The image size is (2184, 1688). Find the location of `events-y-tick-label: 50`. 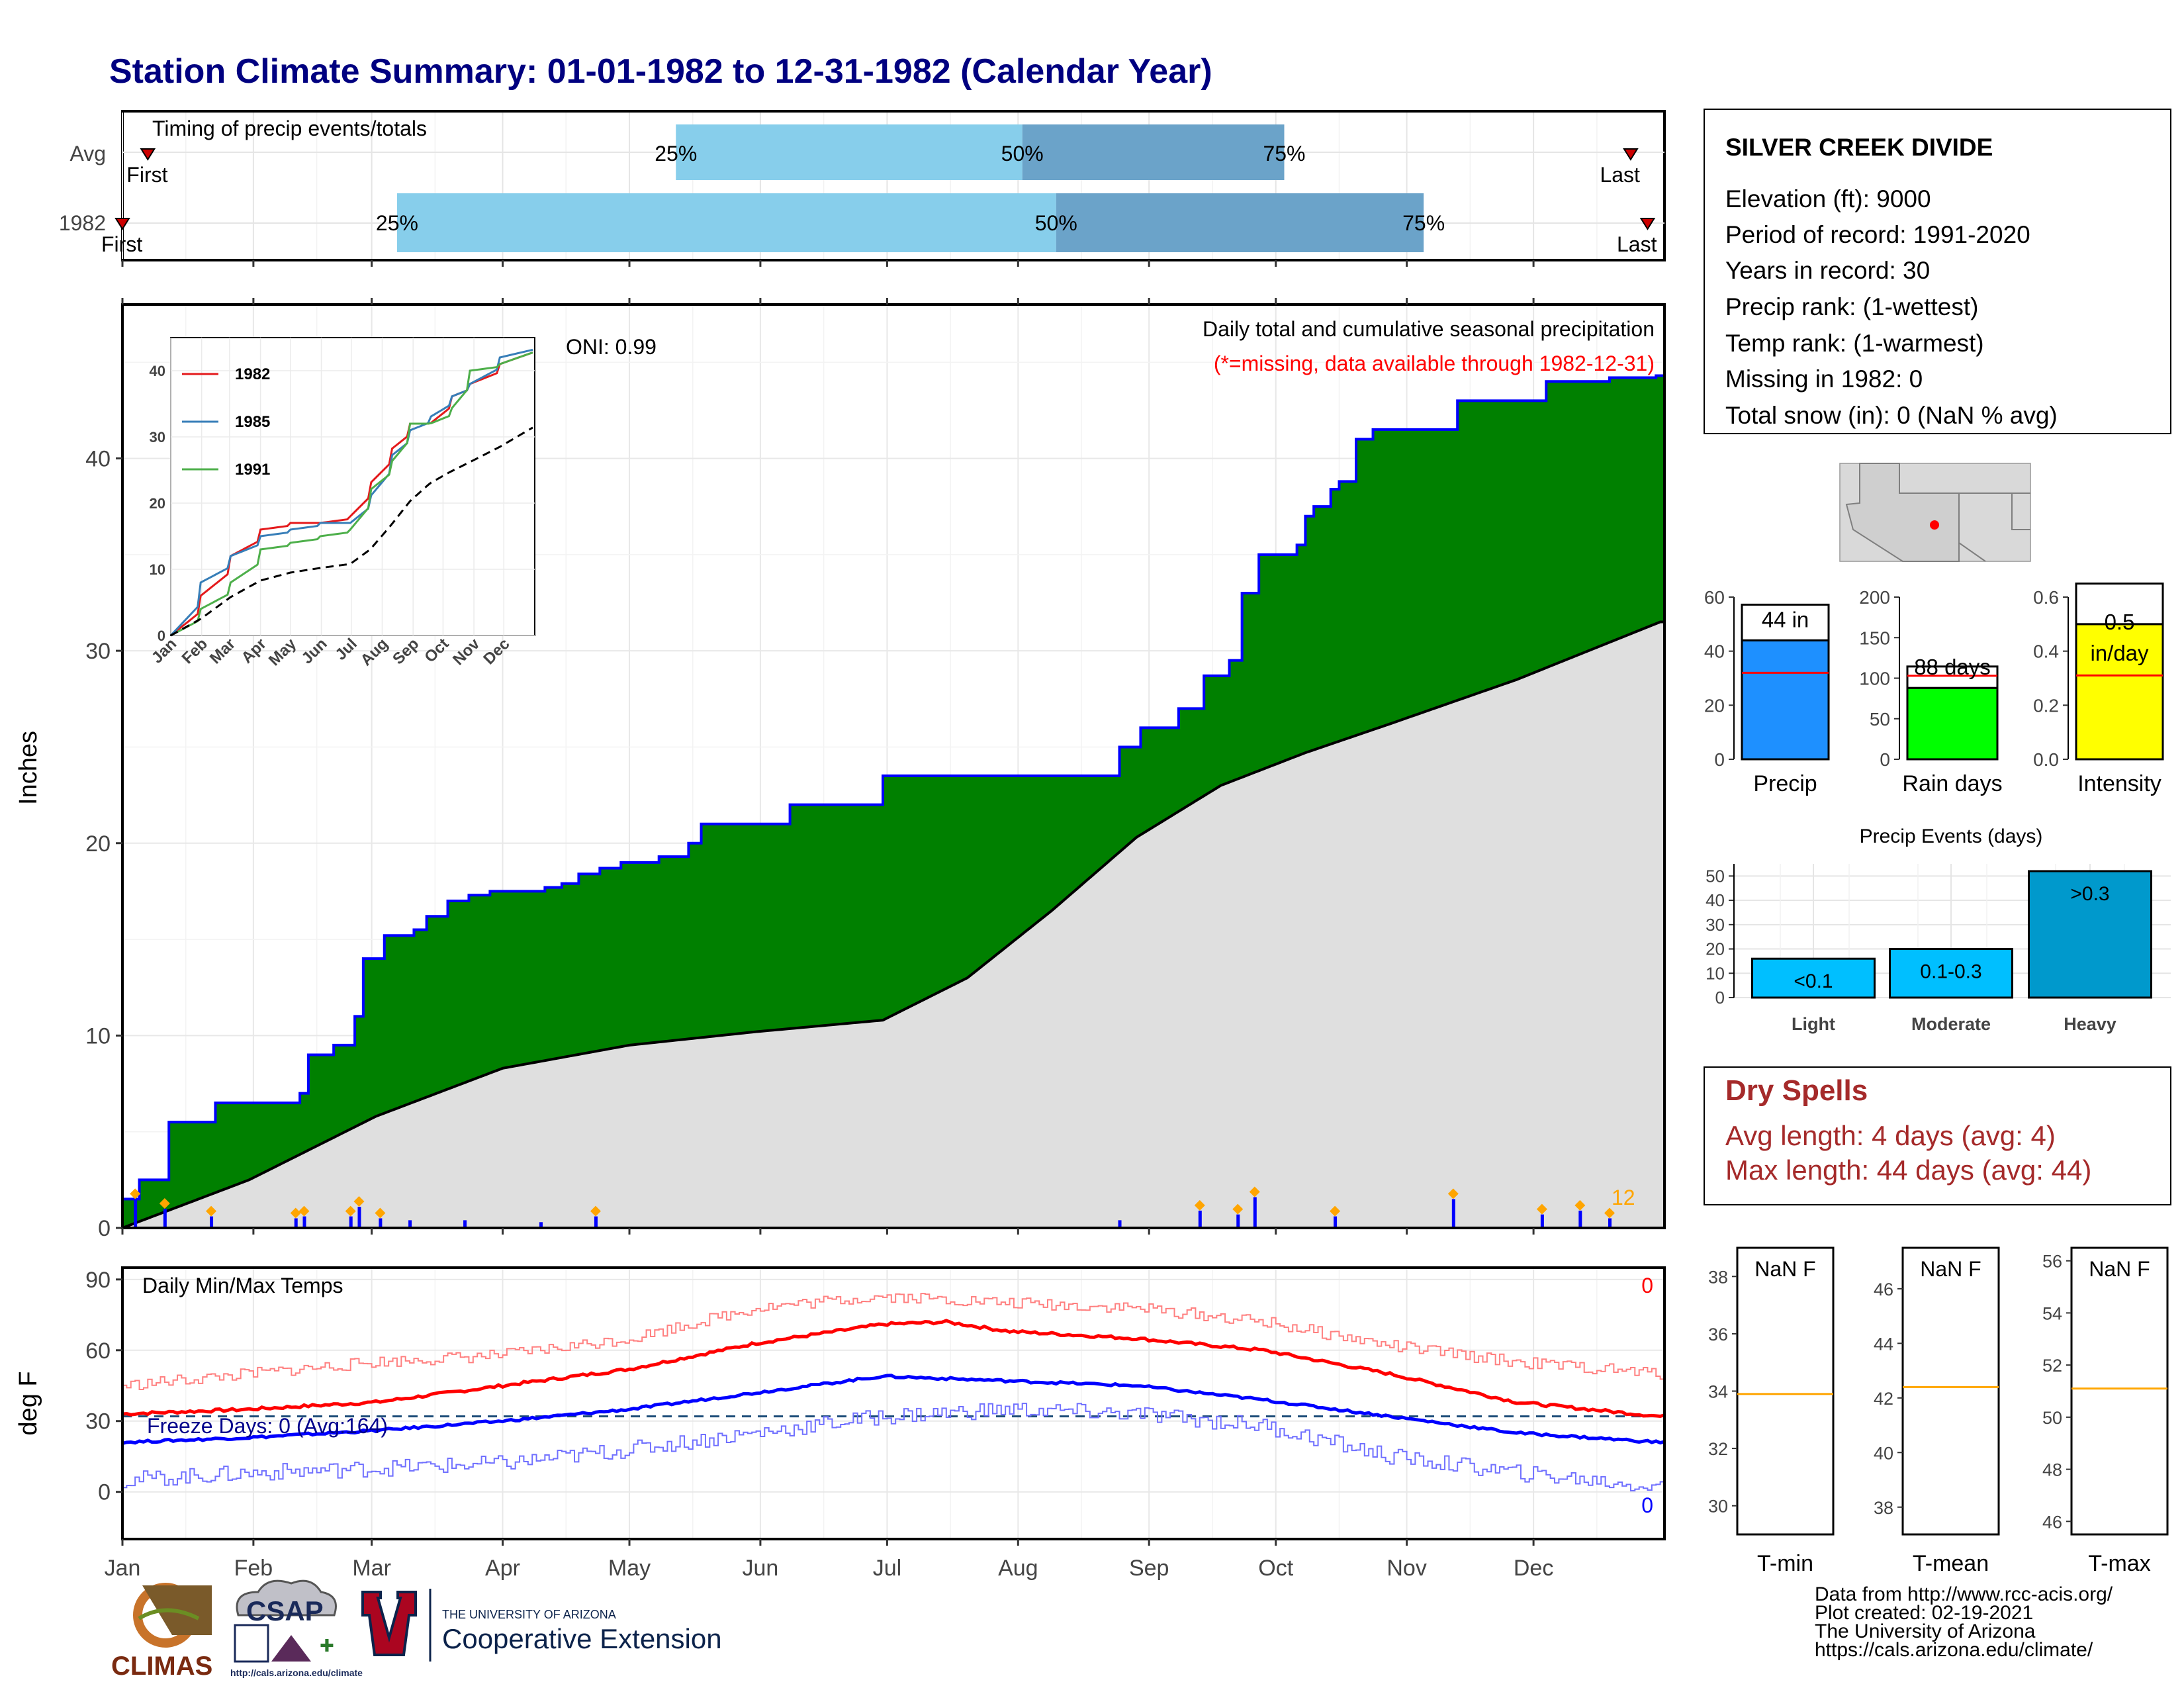

events-y-tick-label: 50 is located at coordinates (1715, 876).